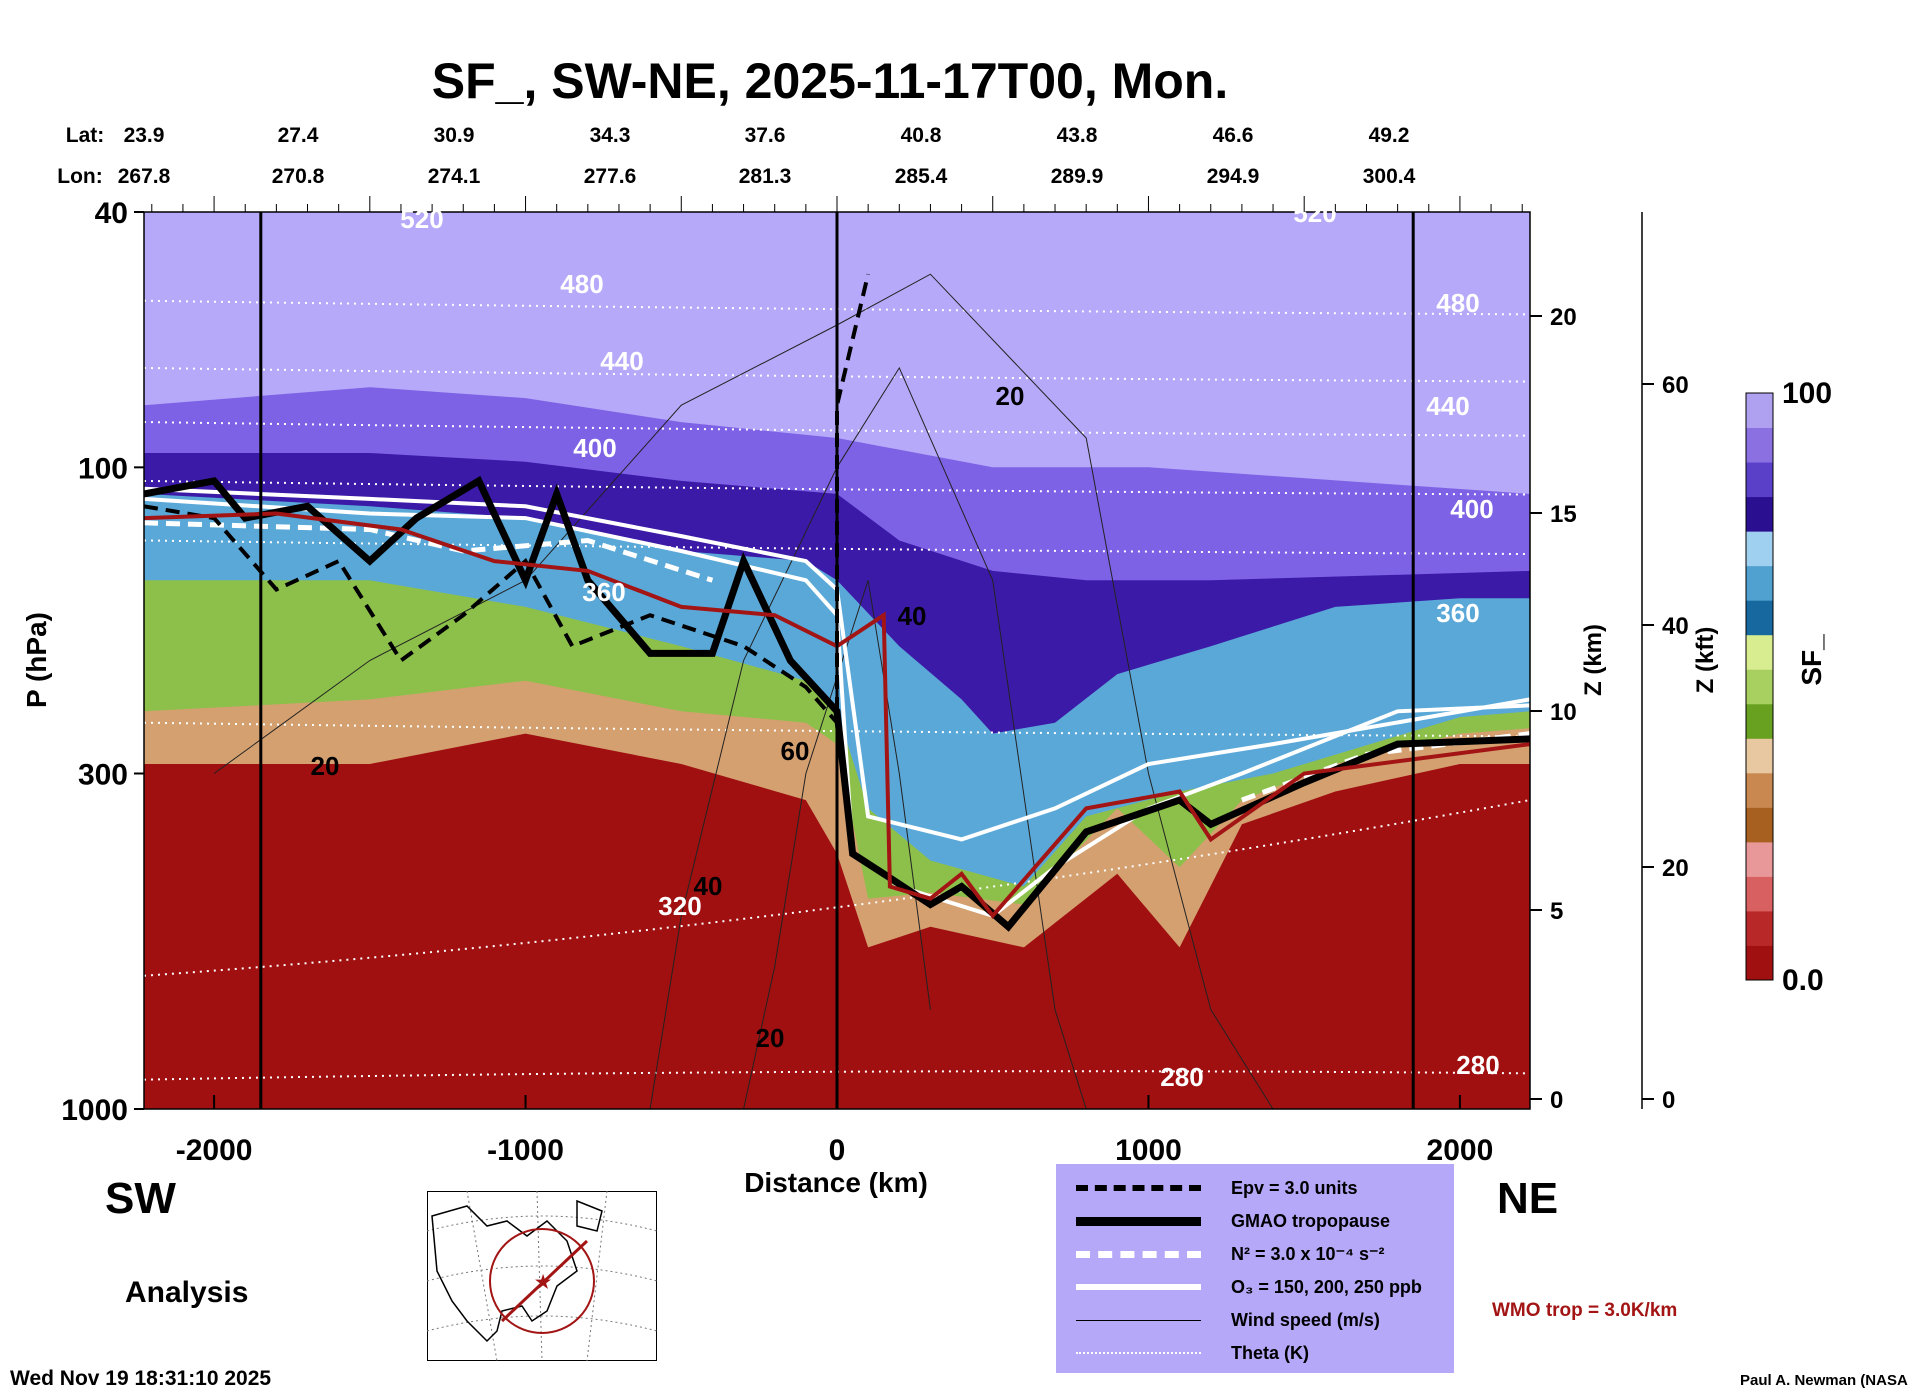 This screenshot has height=1394, width=1926. I want to click on legend-item: Theta (K), so click(1192, 1353).